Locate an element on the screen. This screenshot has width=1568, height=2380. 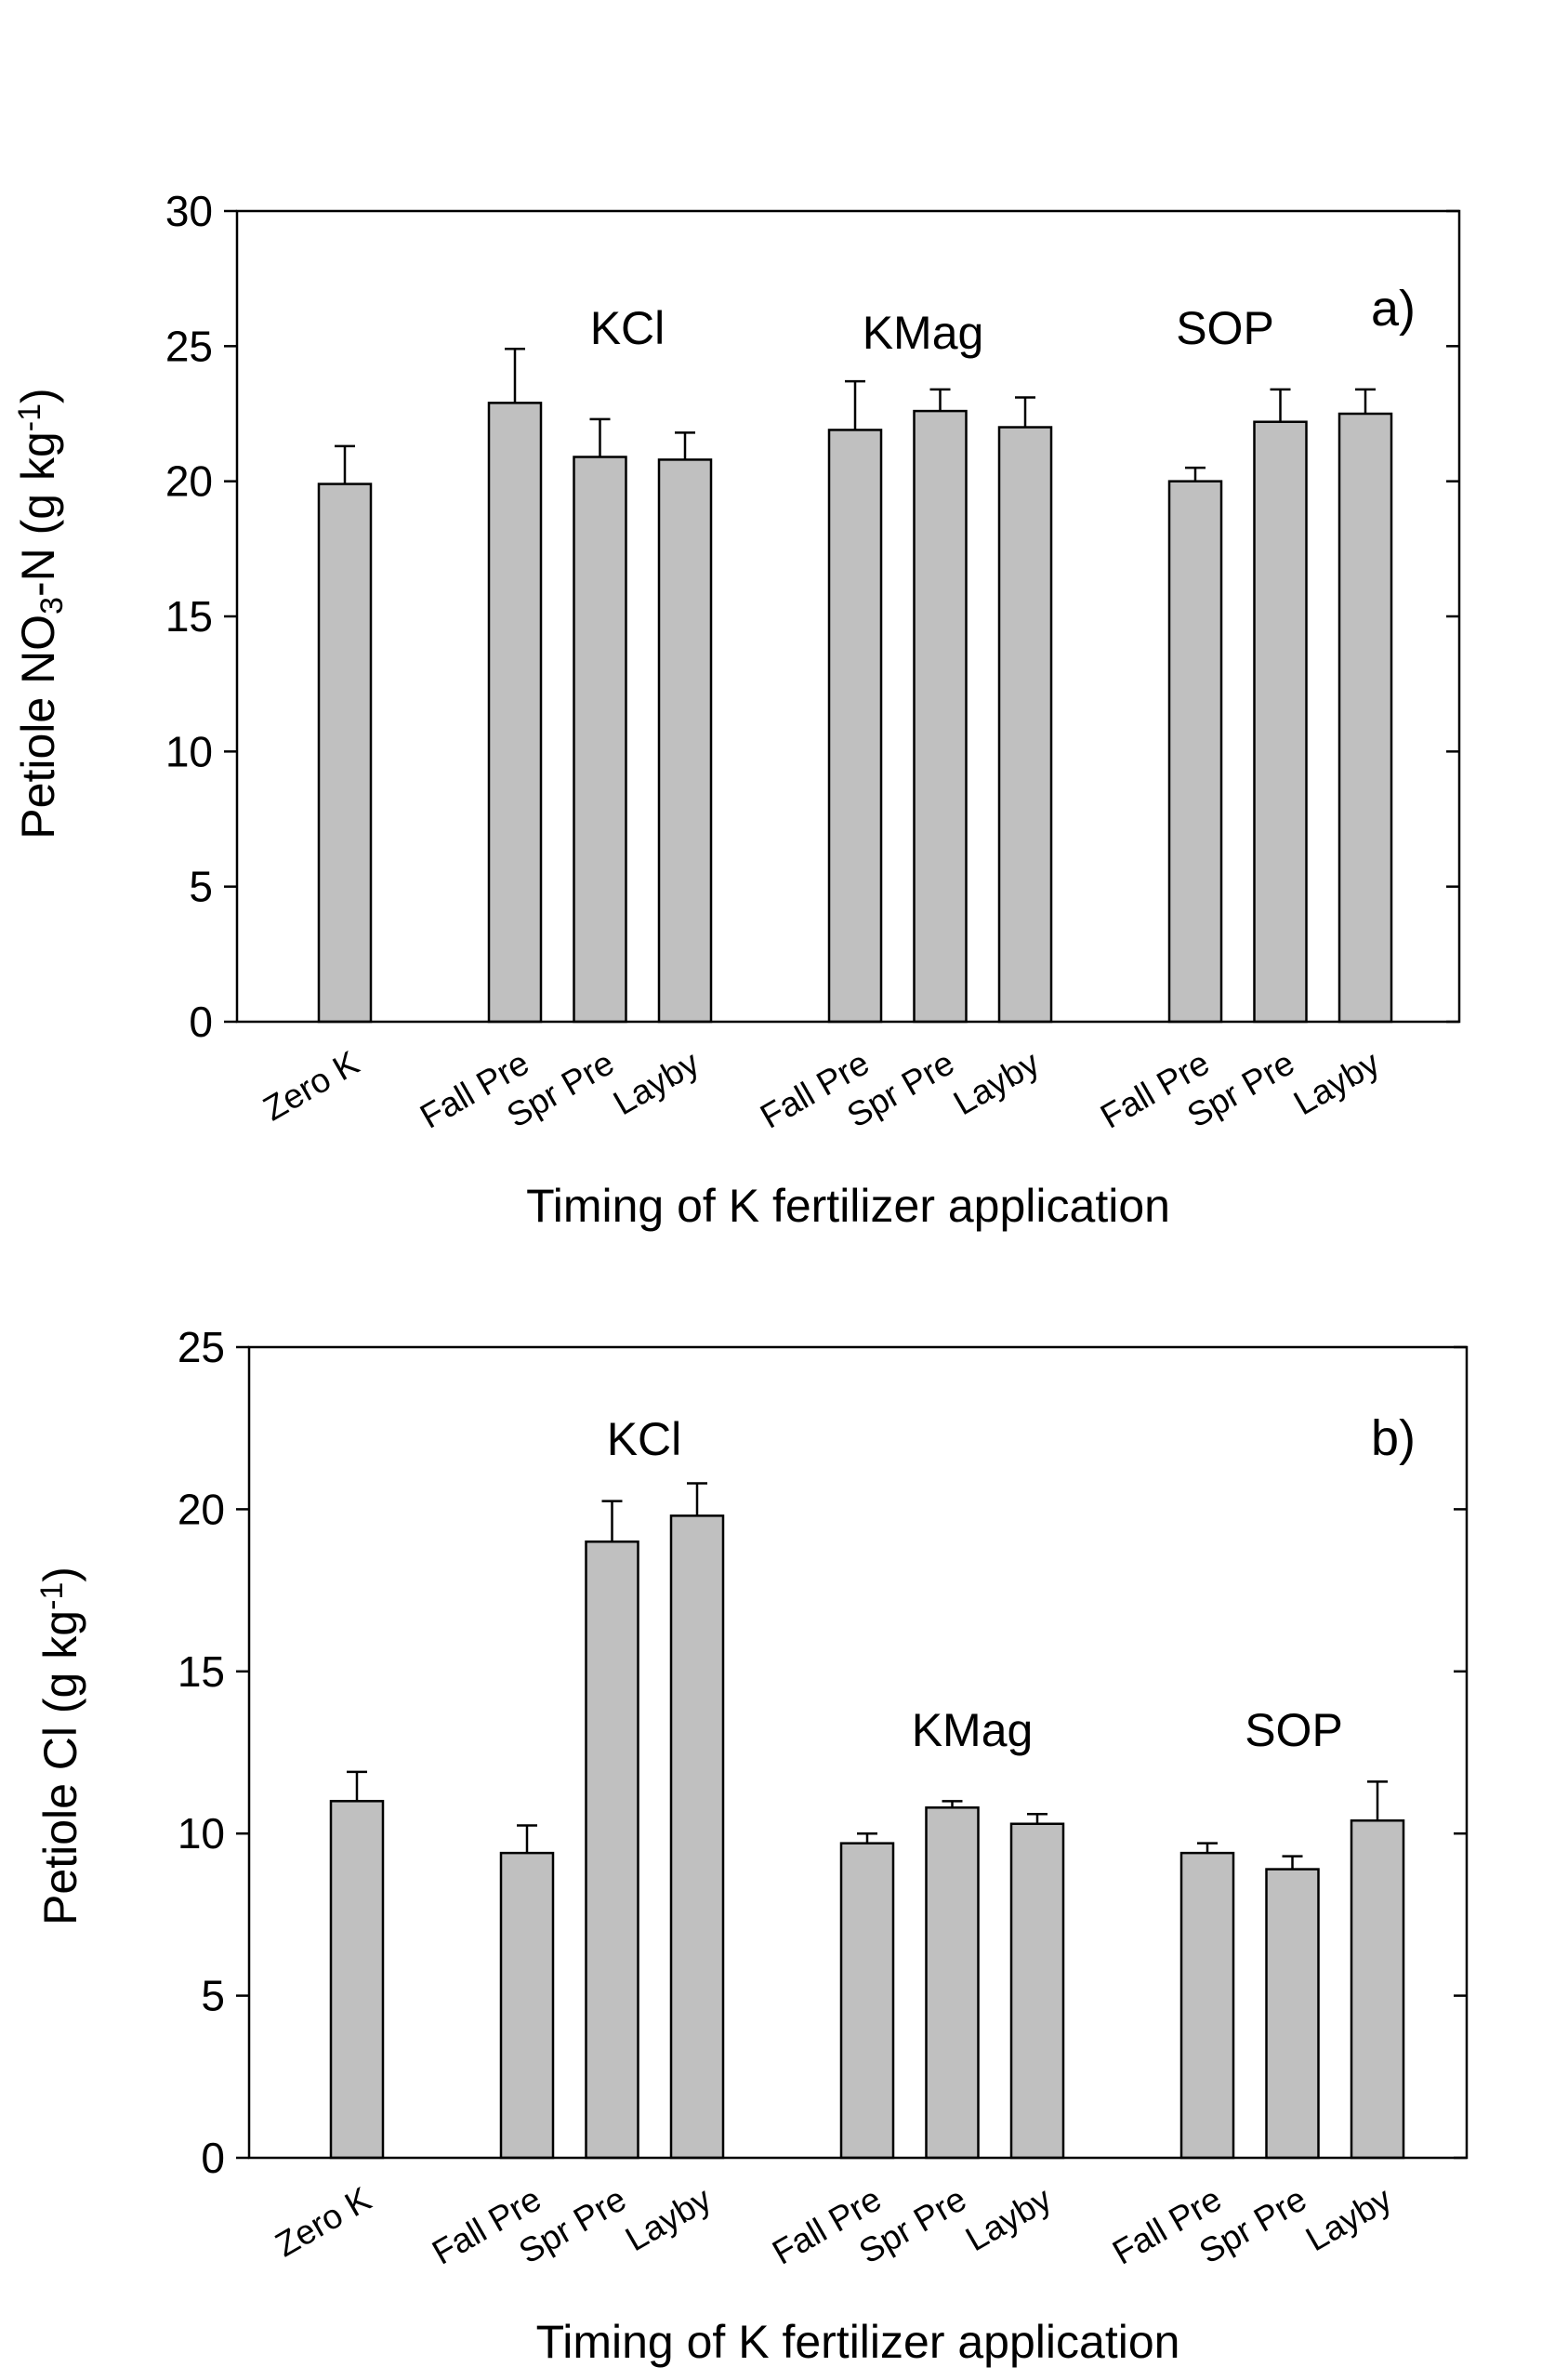
panel-label: b) is located at coordinates (1394, 1438).